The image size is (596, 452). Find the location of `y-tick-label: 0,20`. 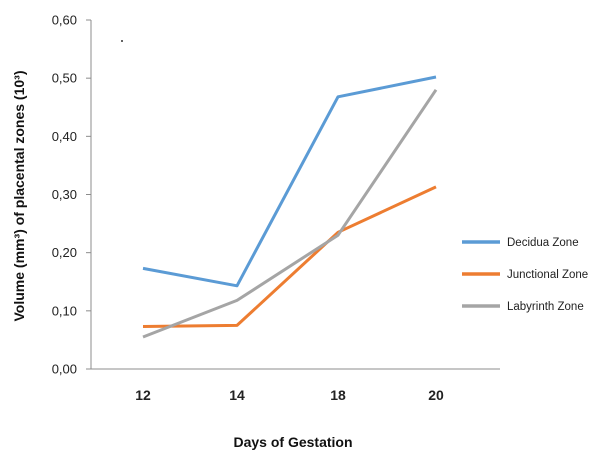

y-tick-label: 0,20 is located at coordinates (64, 252).